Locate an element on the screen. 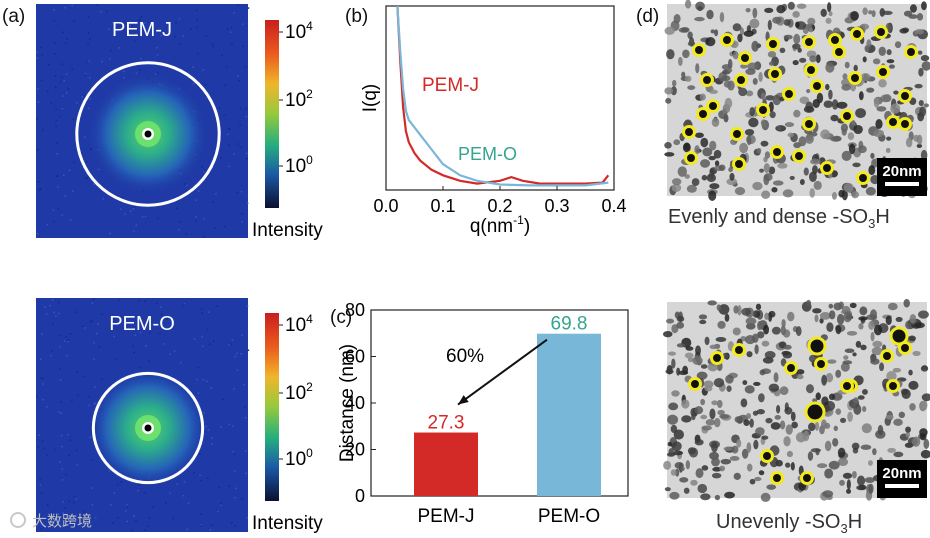 This screenshot has width=930, height=538. scalebar-label: 20nm is located at coordinates (901, 473).